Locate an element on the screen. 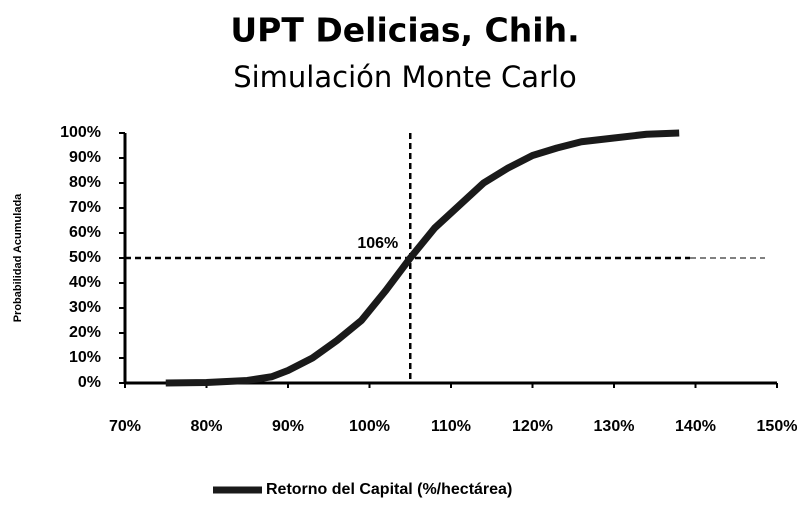 The height and width of the screenshot is (505, 810). y-tick-label: 10% is located at coordinates (85, 357).